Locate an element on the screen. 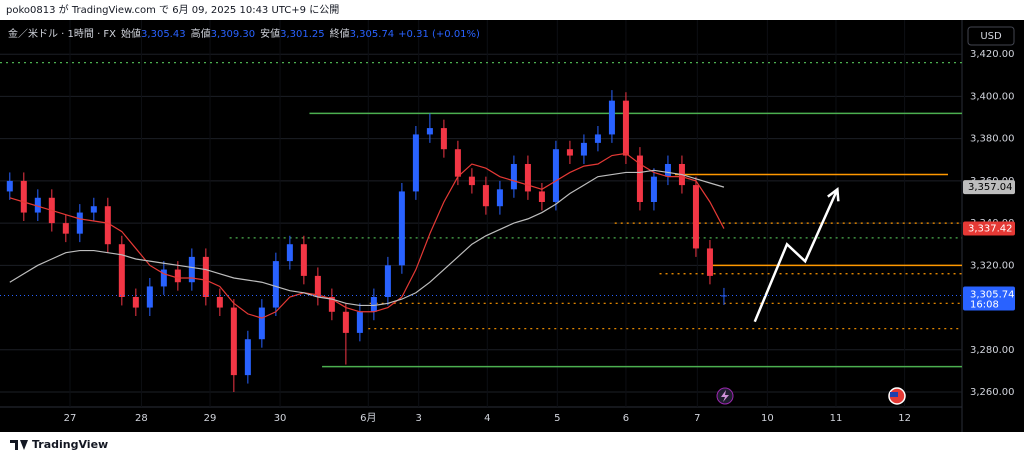  legend-part: 高値 is located at coordinates (201, 33).